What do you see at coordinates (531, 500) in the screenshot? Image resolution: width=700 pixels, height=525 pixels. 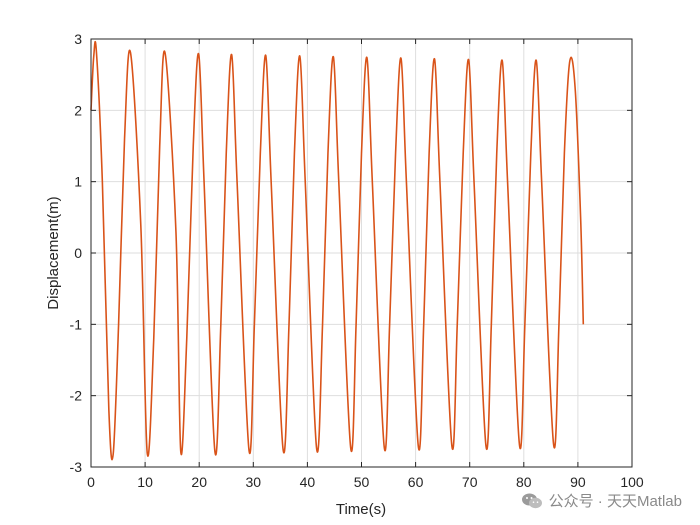 I see `wechat-icon` at bounding box center [531, 500].